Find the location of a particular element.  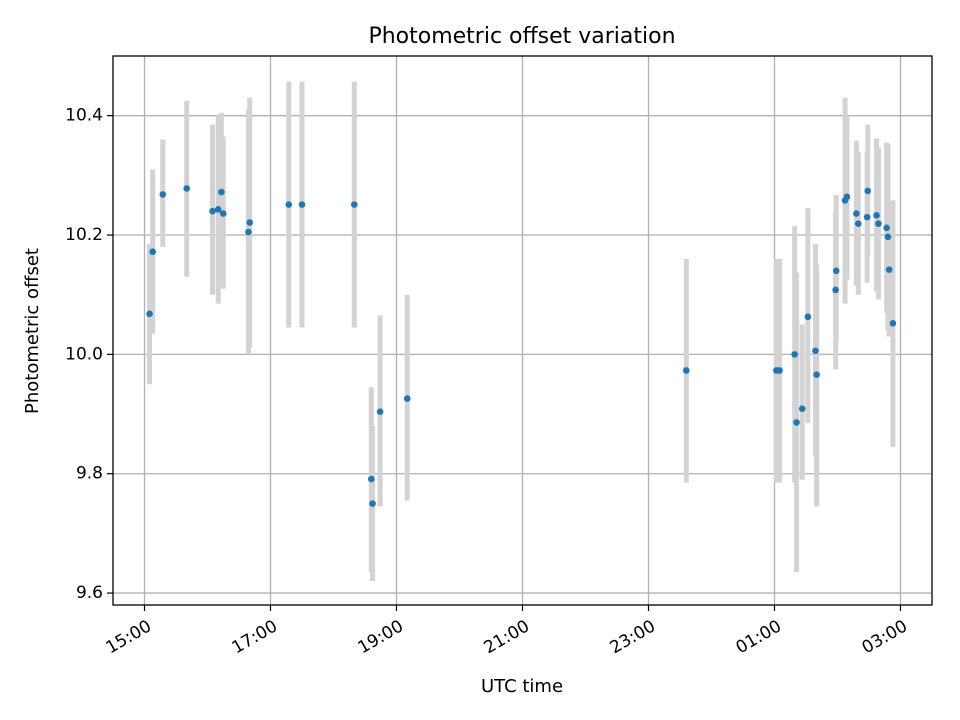

x-tick-label: 23:00 is located at coordinates (633, 637).